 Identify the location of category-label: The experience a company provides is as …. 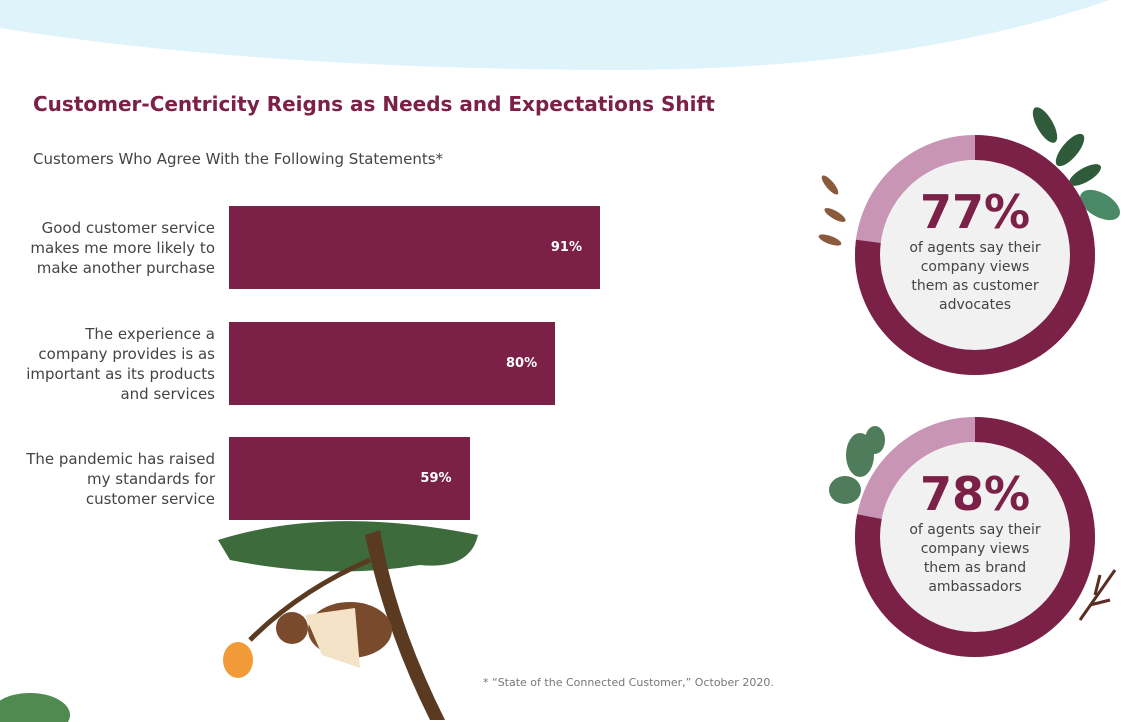
(120, 363).